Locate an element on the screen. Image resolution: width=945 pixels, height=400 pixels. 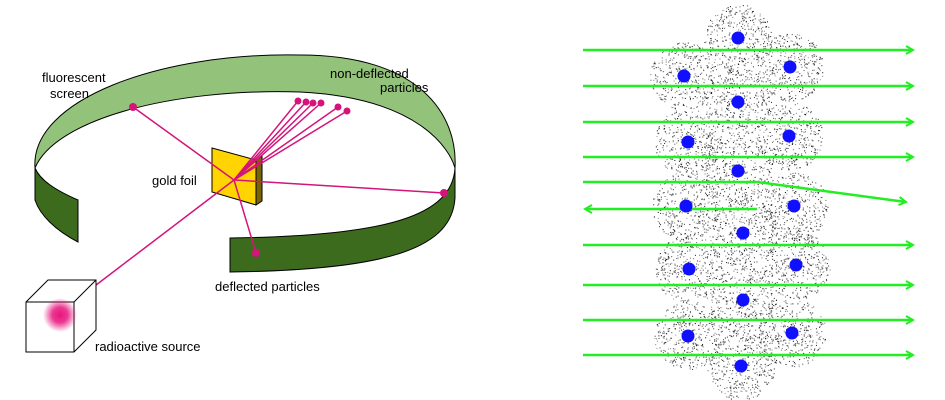
label-fluorescent: fluorescent is located at coordinates (74, 77).